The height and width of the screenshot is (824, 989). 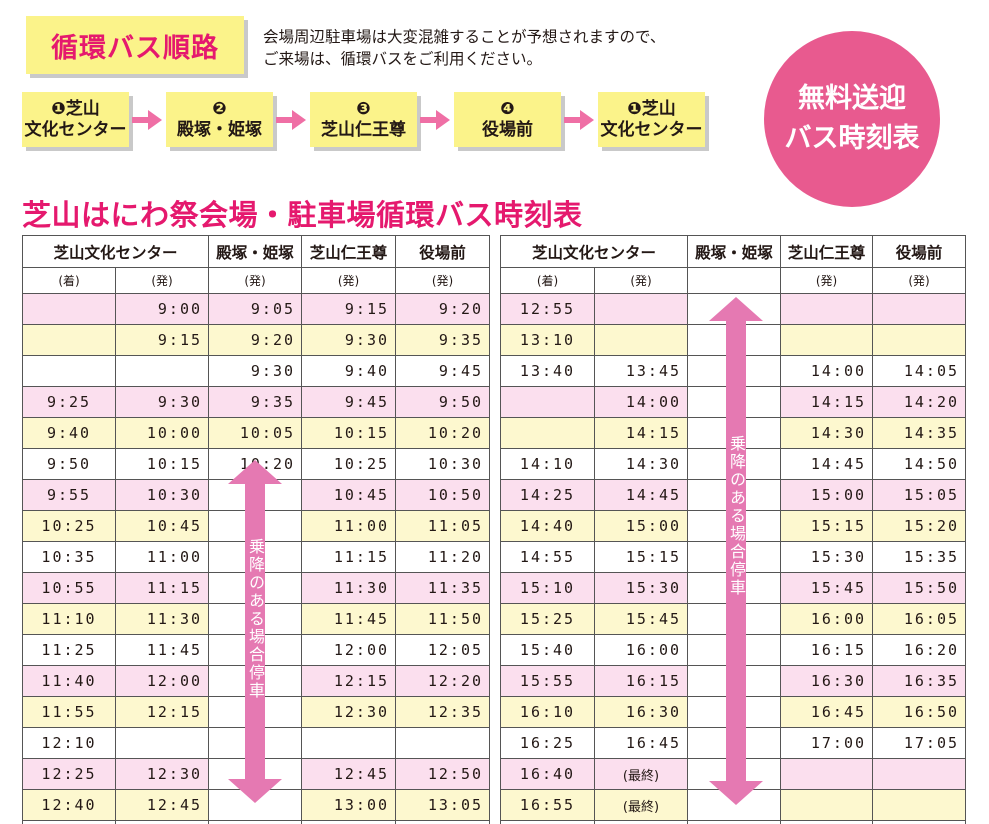 I want to click on table-cell-arr: 16:40, so click(x=547, y=774).